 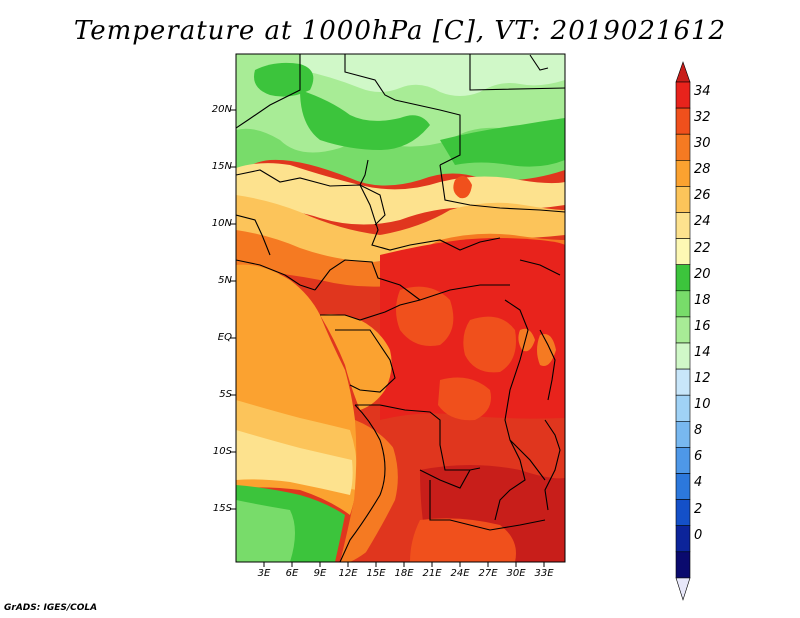 I want to click on colorbar-label: 10, so click(x=702, y=405).